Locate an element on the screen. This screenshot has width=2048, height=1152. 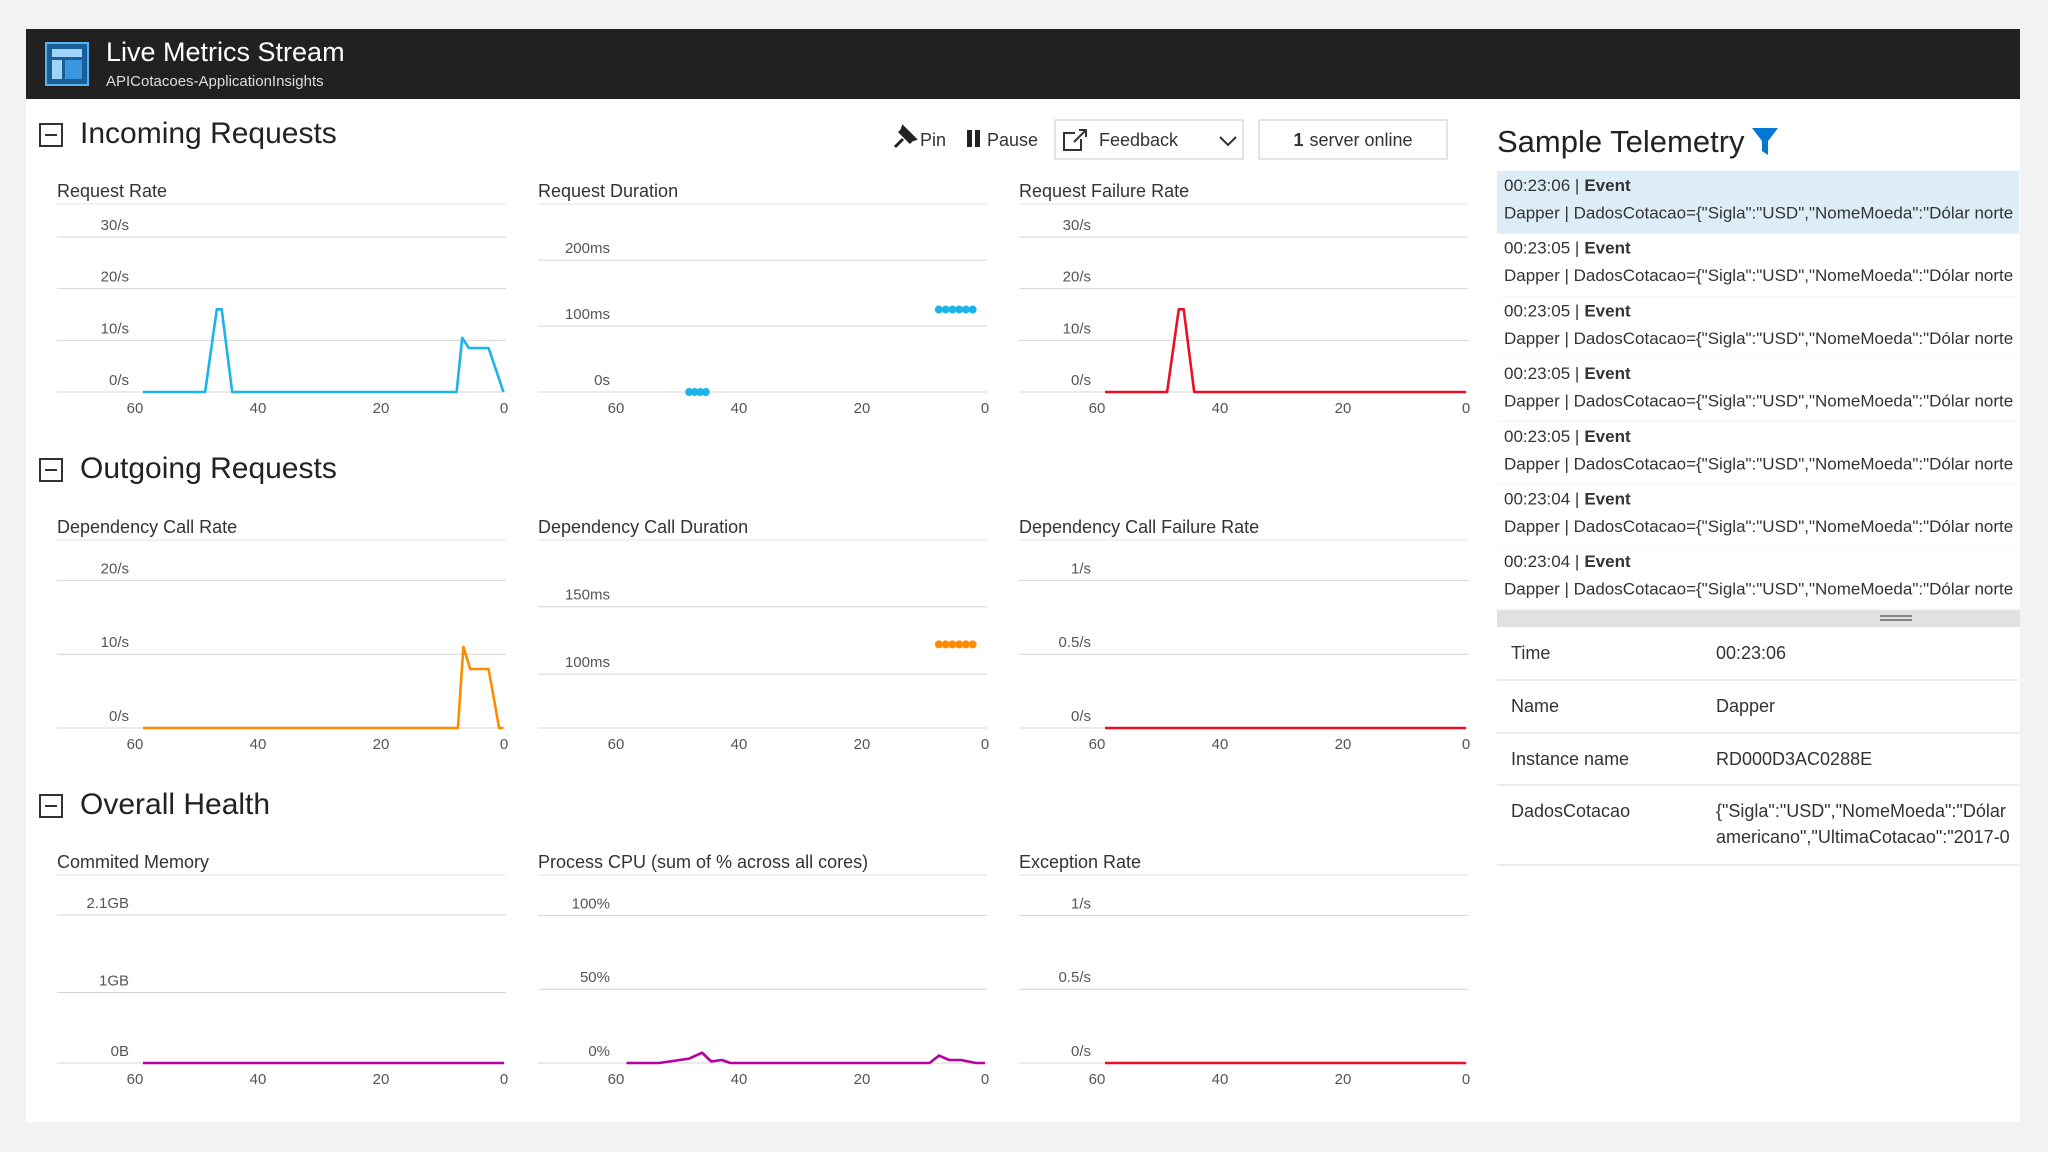
y-tick-label: 50% is located at coordinates (595, 977).